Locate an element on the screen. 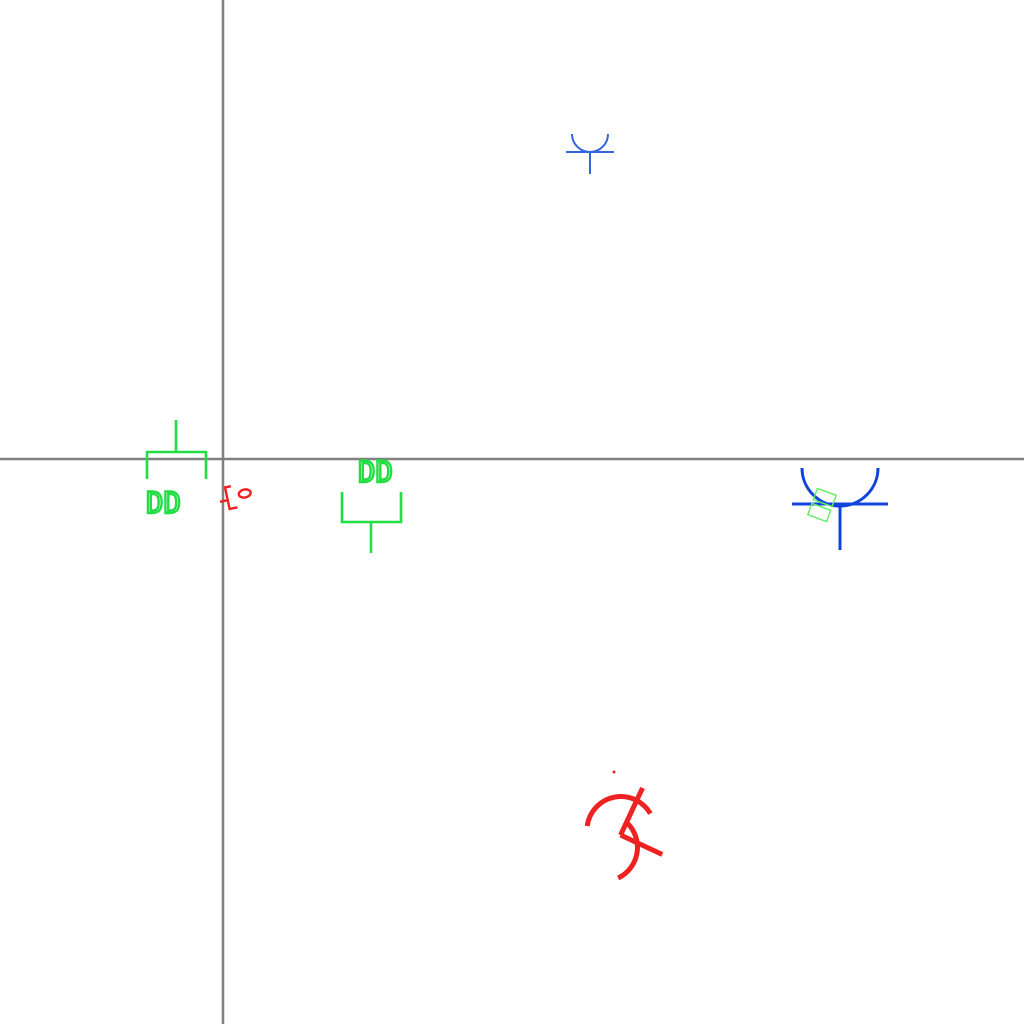 The height and width of the screenshot is (1024, 1024). red-rotated-receptacle is located at coordinates (627, 832).